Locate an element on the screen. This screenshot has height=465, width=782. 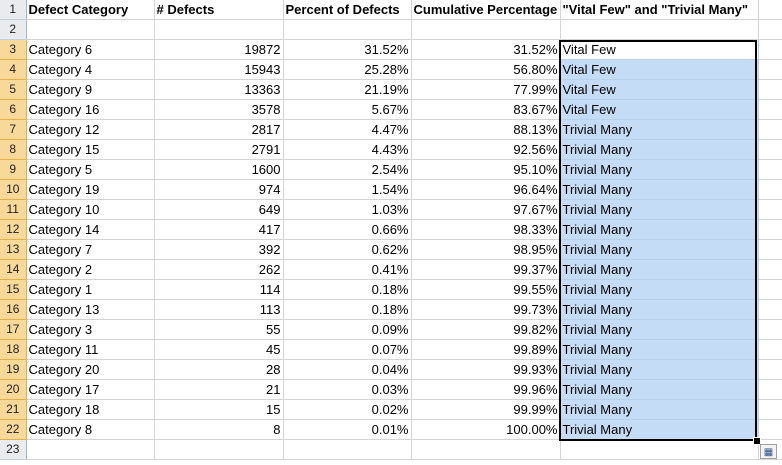
row-header: 17 is located at coordinates (13, 329).